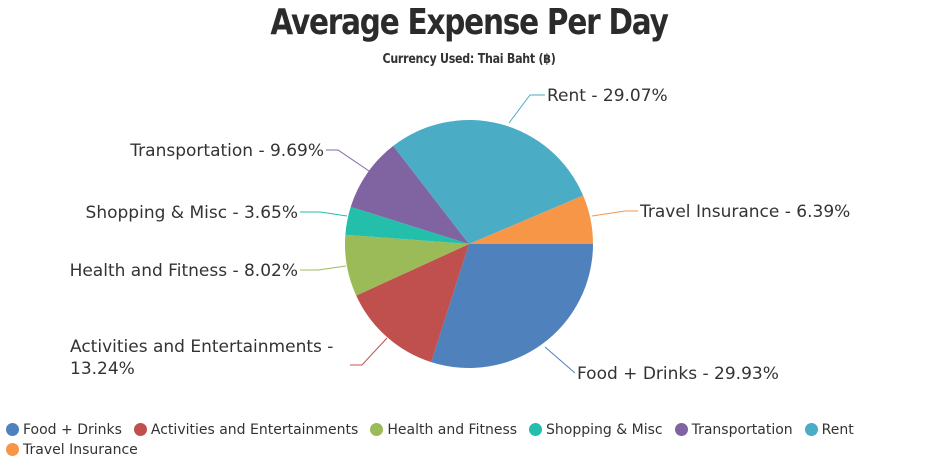  I want to click on pie-slice-activities-and-entertainments, so click(412, 303).